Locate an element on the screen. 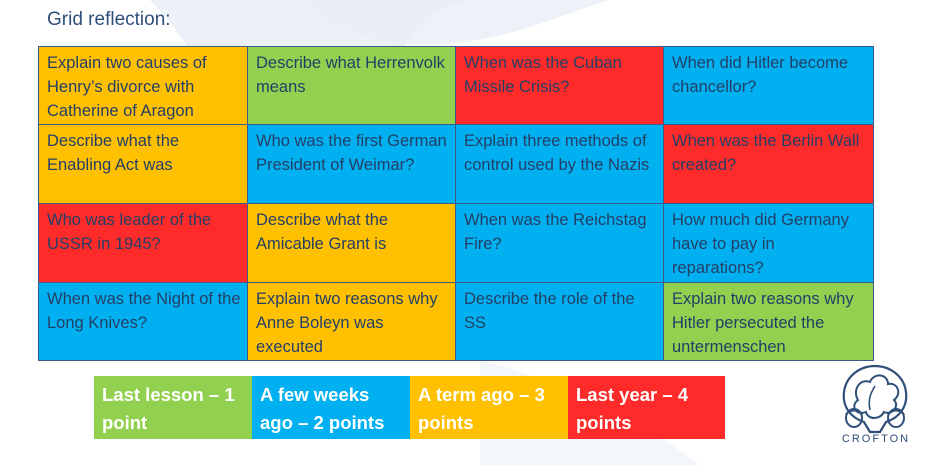 This screenshot has width=928, height=465. grid-cell: Describe the role of the SS is located at coordinates (560, 321).